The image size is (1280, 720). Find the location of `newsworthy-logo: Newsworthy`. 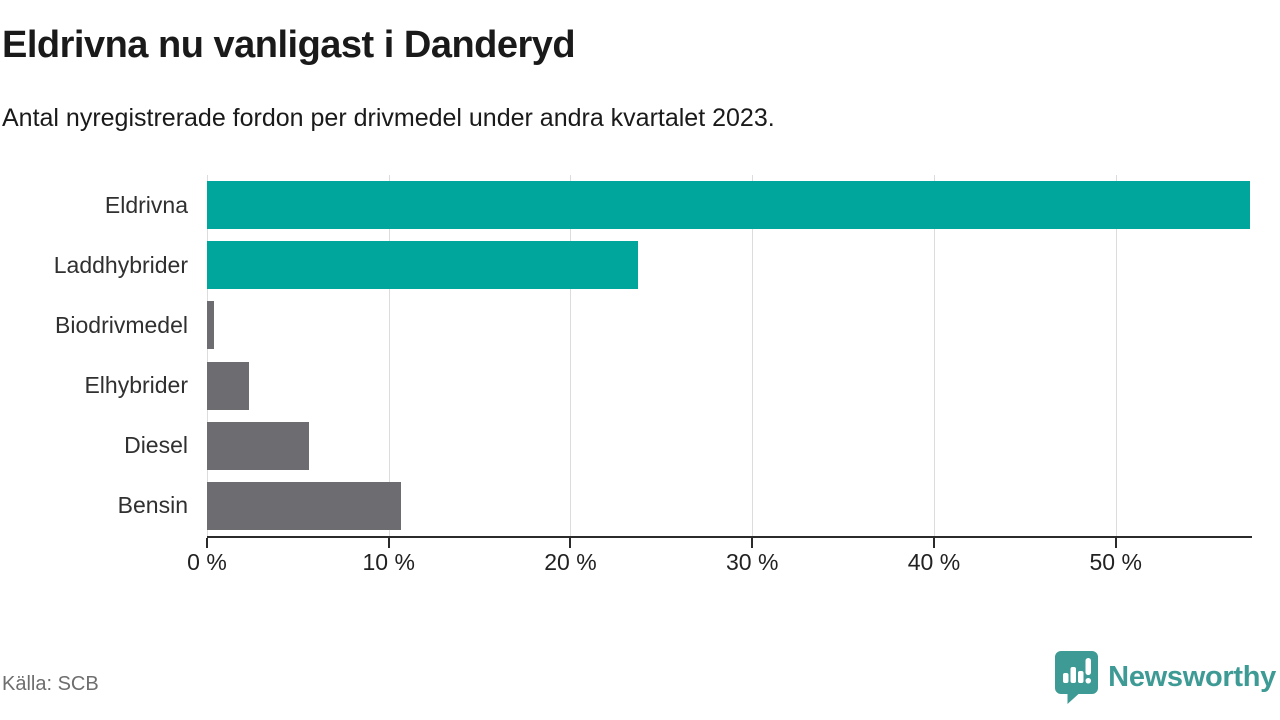

newsworthy-logo: Newsworthy is located at coordinates (1165, 677).